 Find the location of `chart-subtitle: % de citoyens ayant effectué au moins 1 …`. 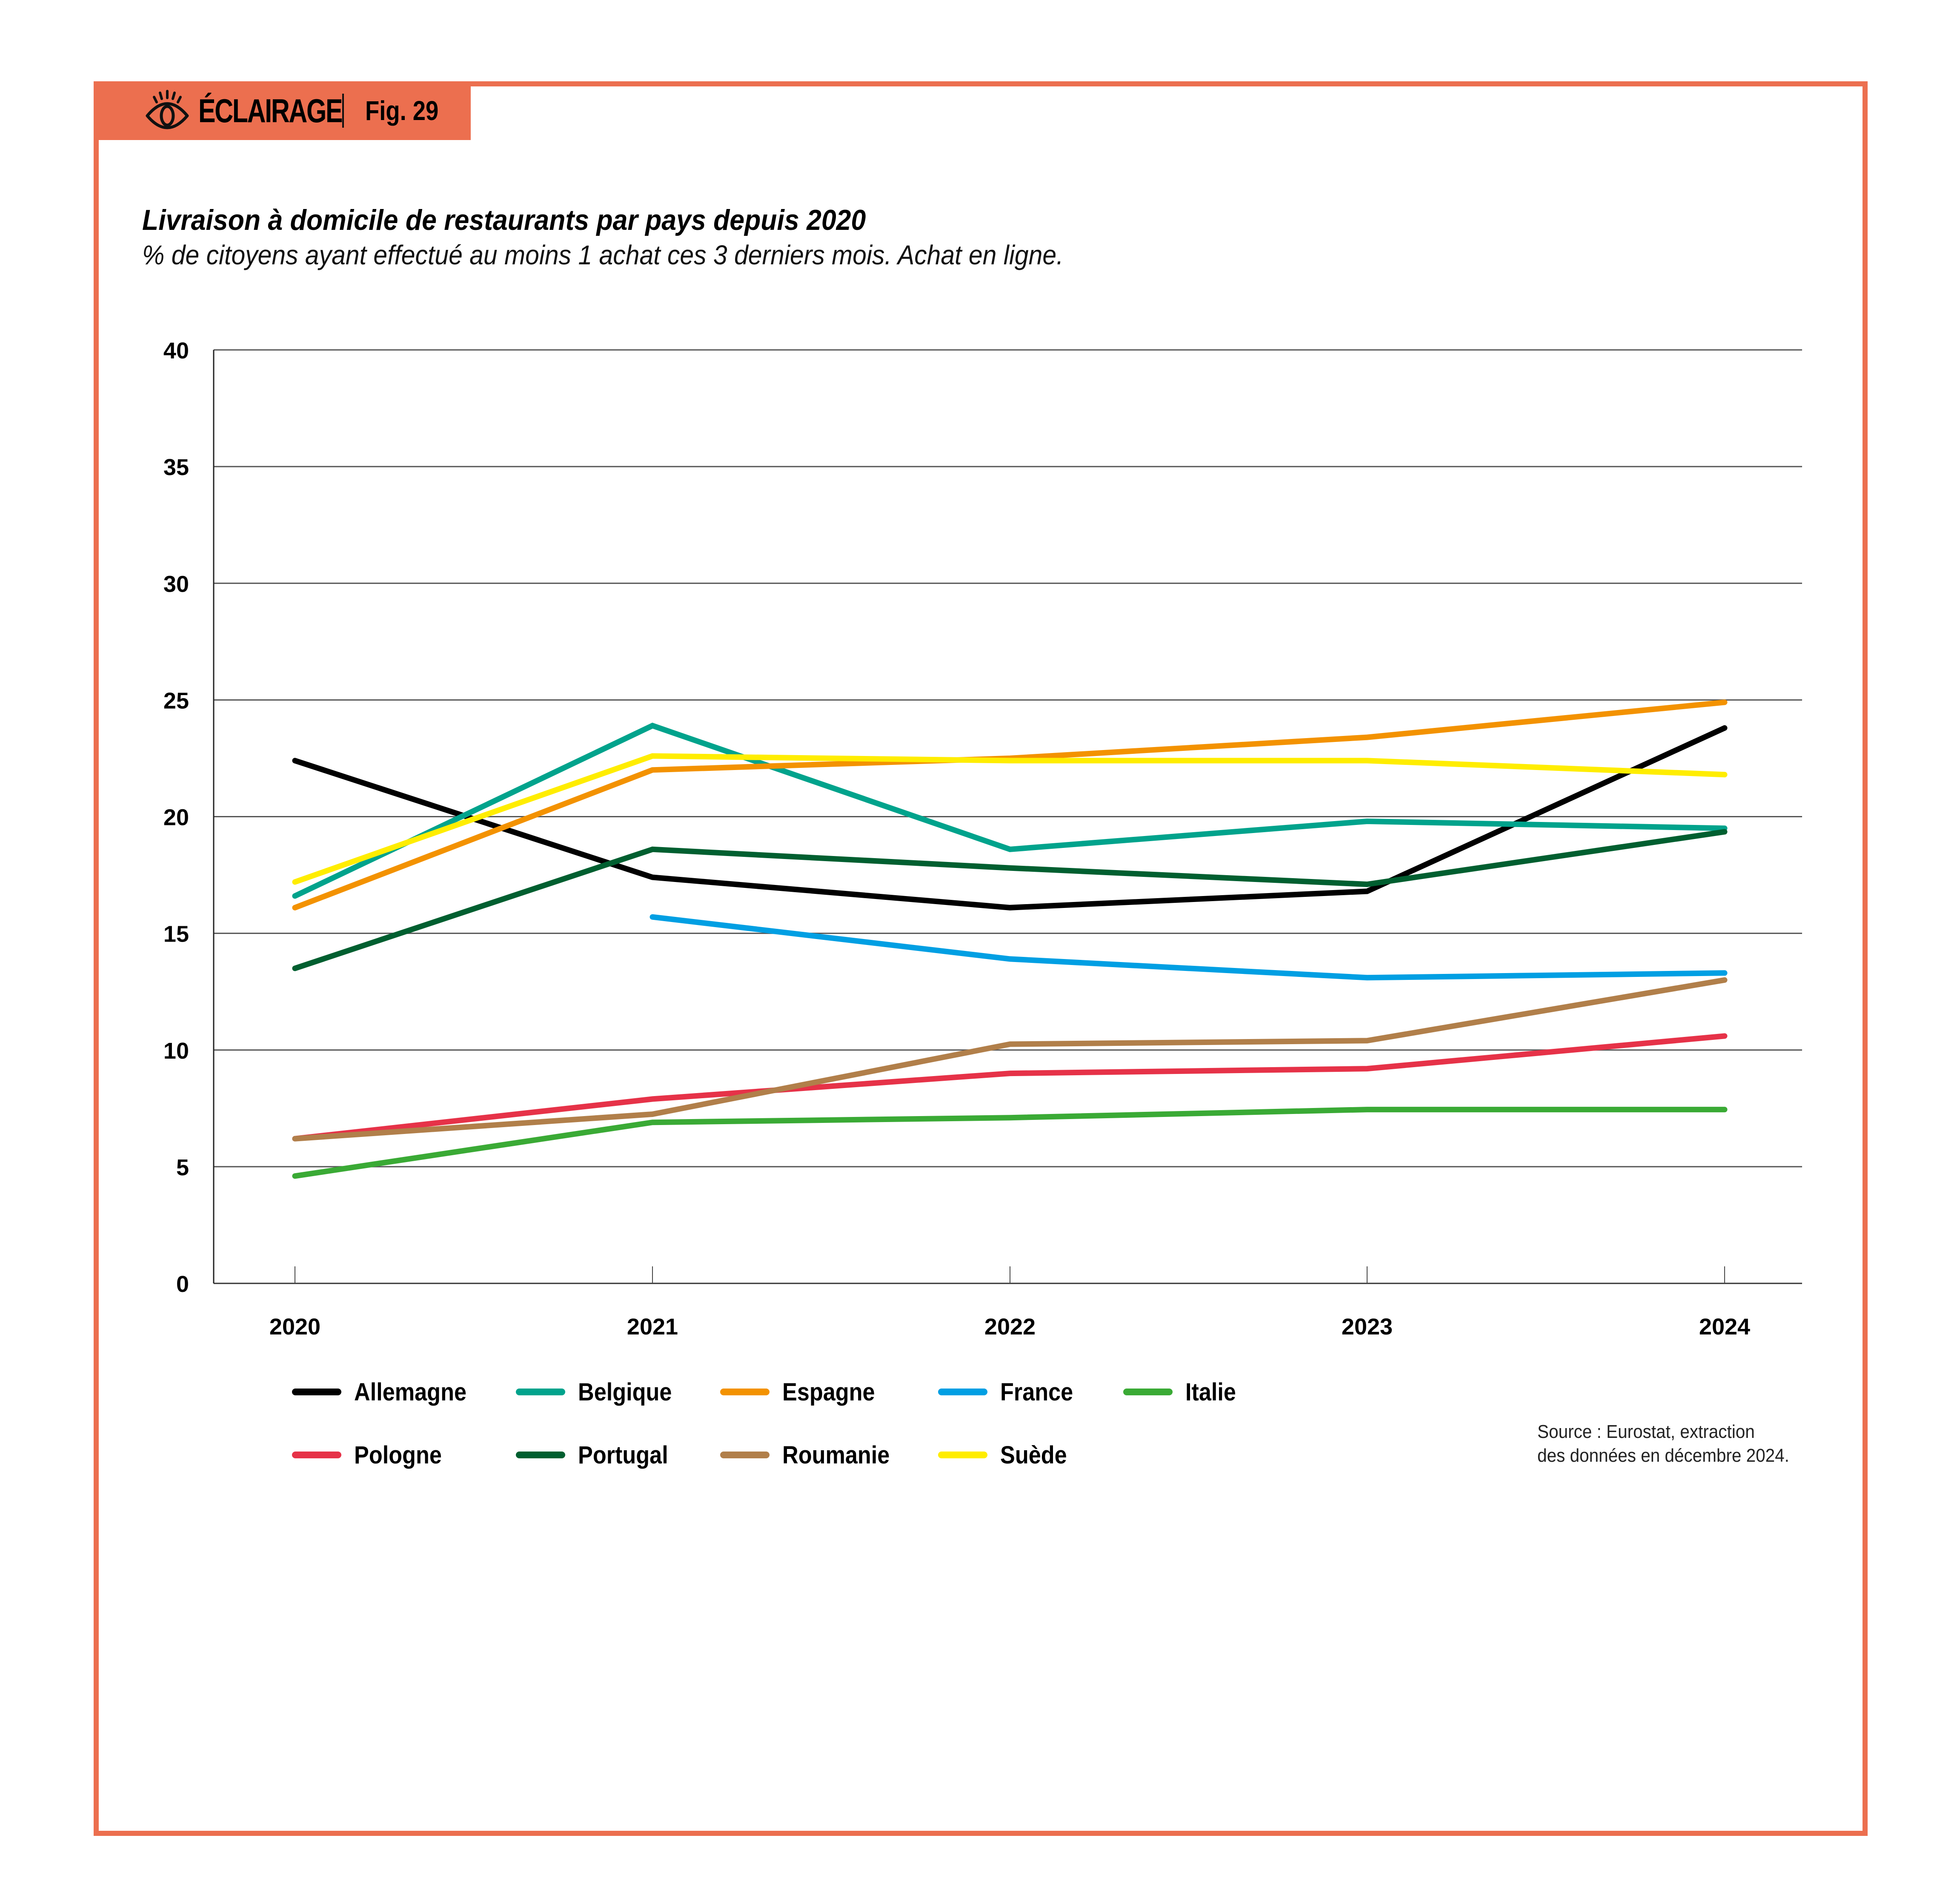

chart-subtitle: % de citoyens ayant effectué au moins 1 … is located at coordinates (603, 255).